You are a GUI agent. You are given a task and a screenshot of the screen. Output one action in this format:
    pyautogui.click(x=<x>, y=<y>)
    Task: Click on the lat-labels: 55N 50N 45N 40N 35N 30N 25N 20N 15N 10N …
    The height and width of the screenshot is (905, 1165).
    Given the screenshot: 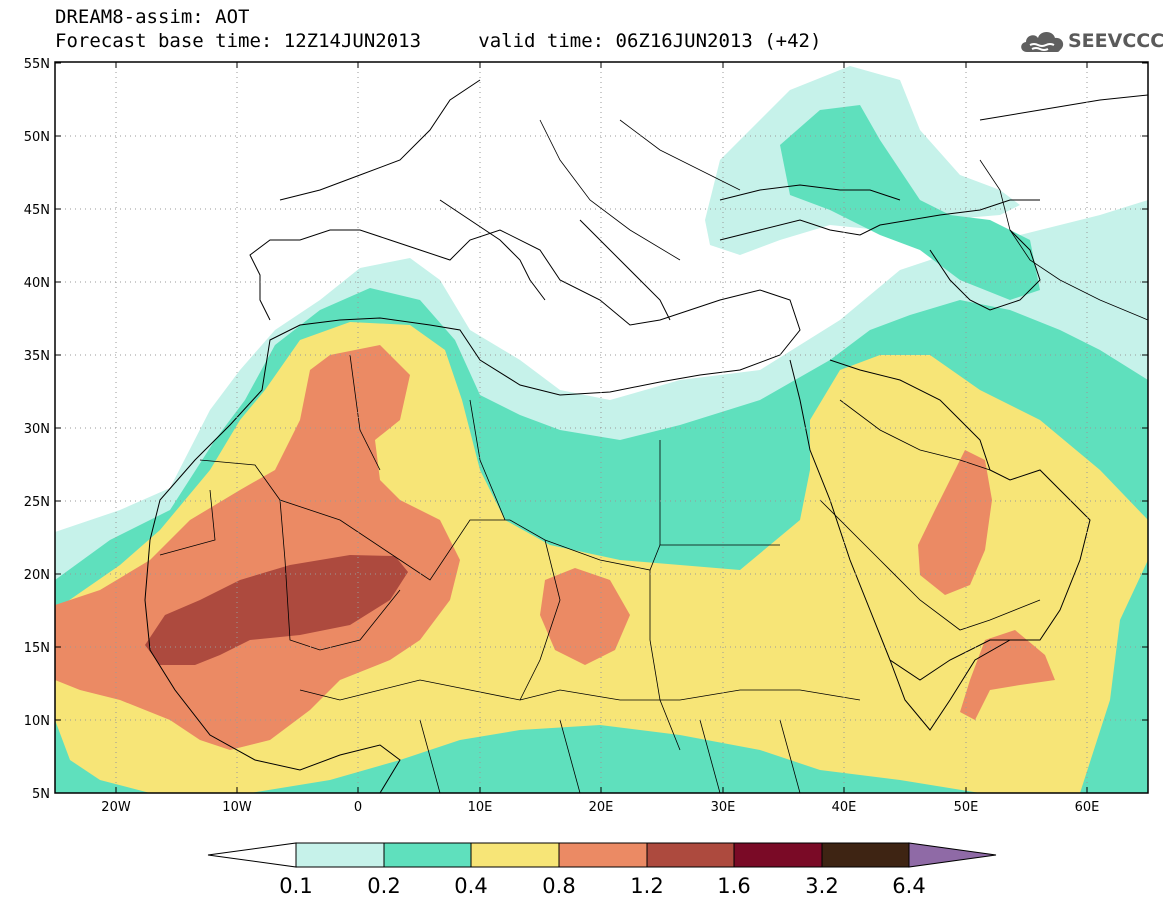 What is the action you would take?
    pyautogui.click(x=37, y=429)
    